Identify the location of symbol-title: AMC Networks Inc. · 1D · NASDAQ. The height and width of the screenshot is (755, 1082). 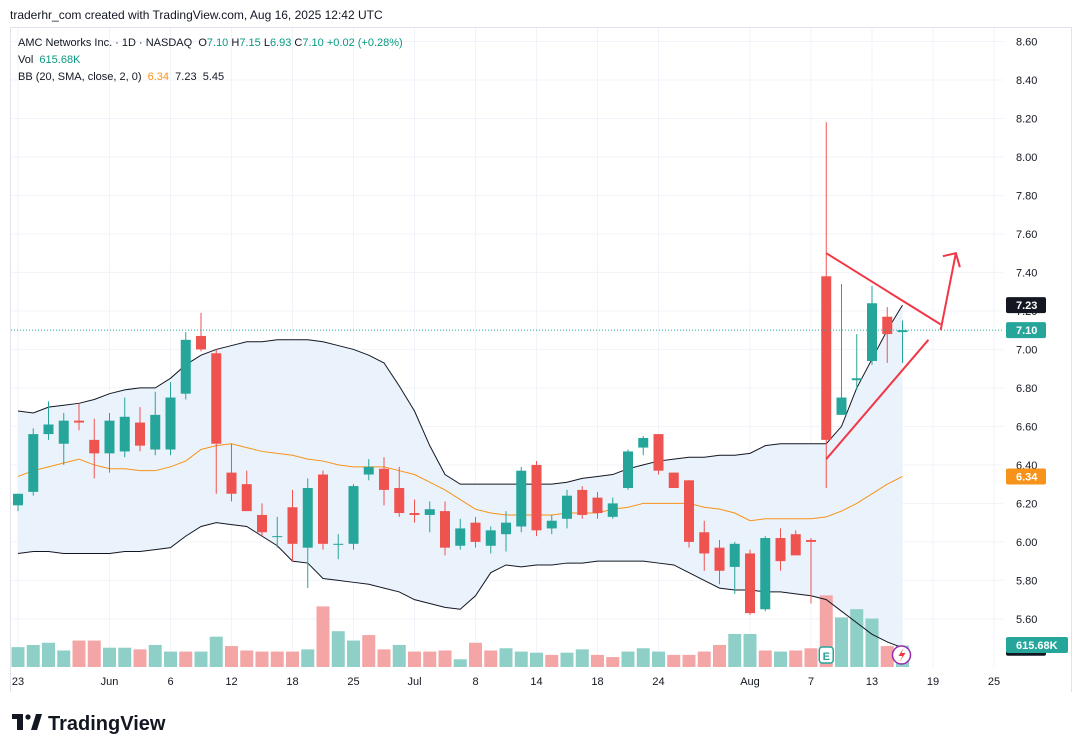
(105, 43).